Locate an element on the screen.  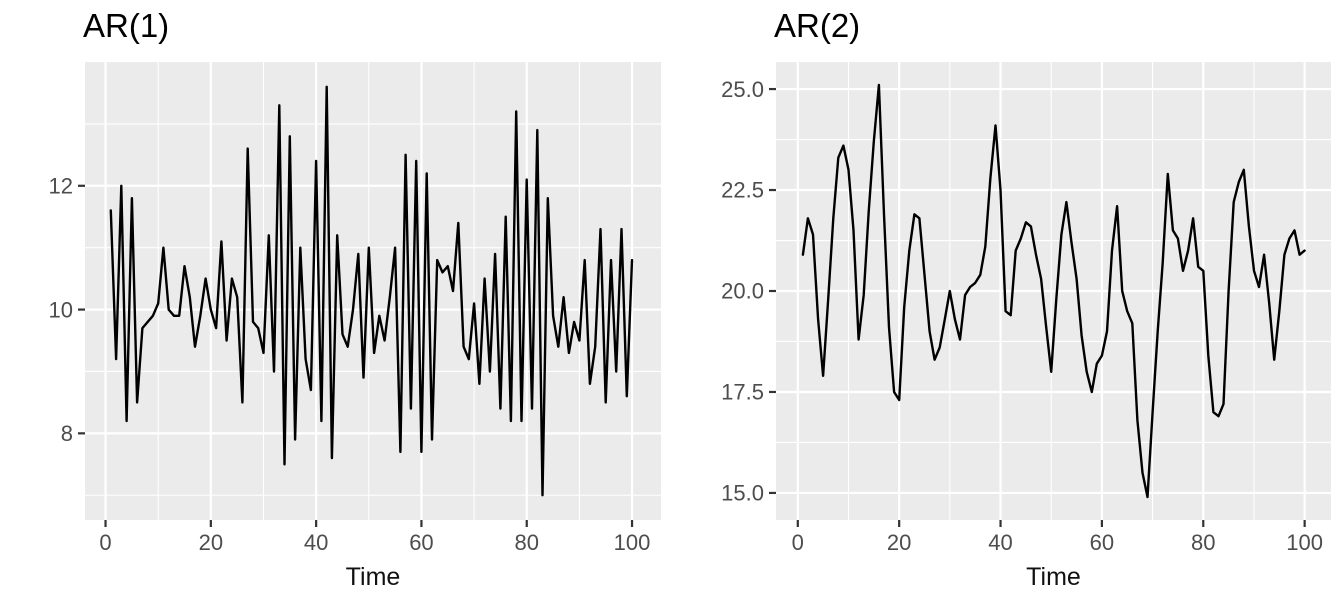
y-tick-label: 25.0 is located at coordinates (742, 89).